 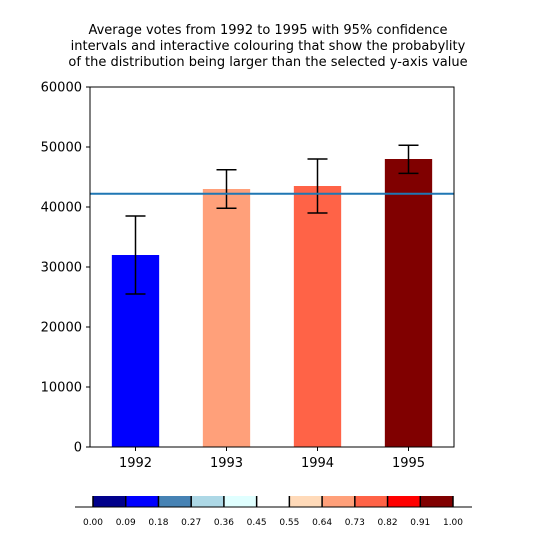 I want to click on colorbar-tick-label: 0.64, so click(x=322, y=523).